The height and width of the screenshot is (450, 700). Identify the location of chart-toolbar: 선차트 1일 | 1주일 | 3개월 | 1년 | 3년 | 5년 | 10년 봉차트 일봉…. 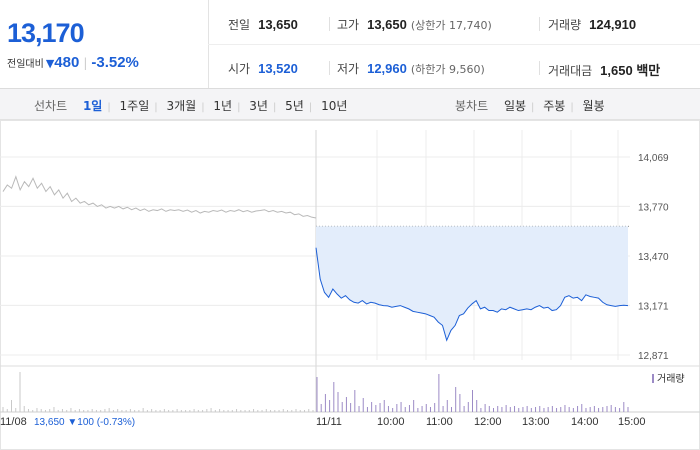
(350, 104).